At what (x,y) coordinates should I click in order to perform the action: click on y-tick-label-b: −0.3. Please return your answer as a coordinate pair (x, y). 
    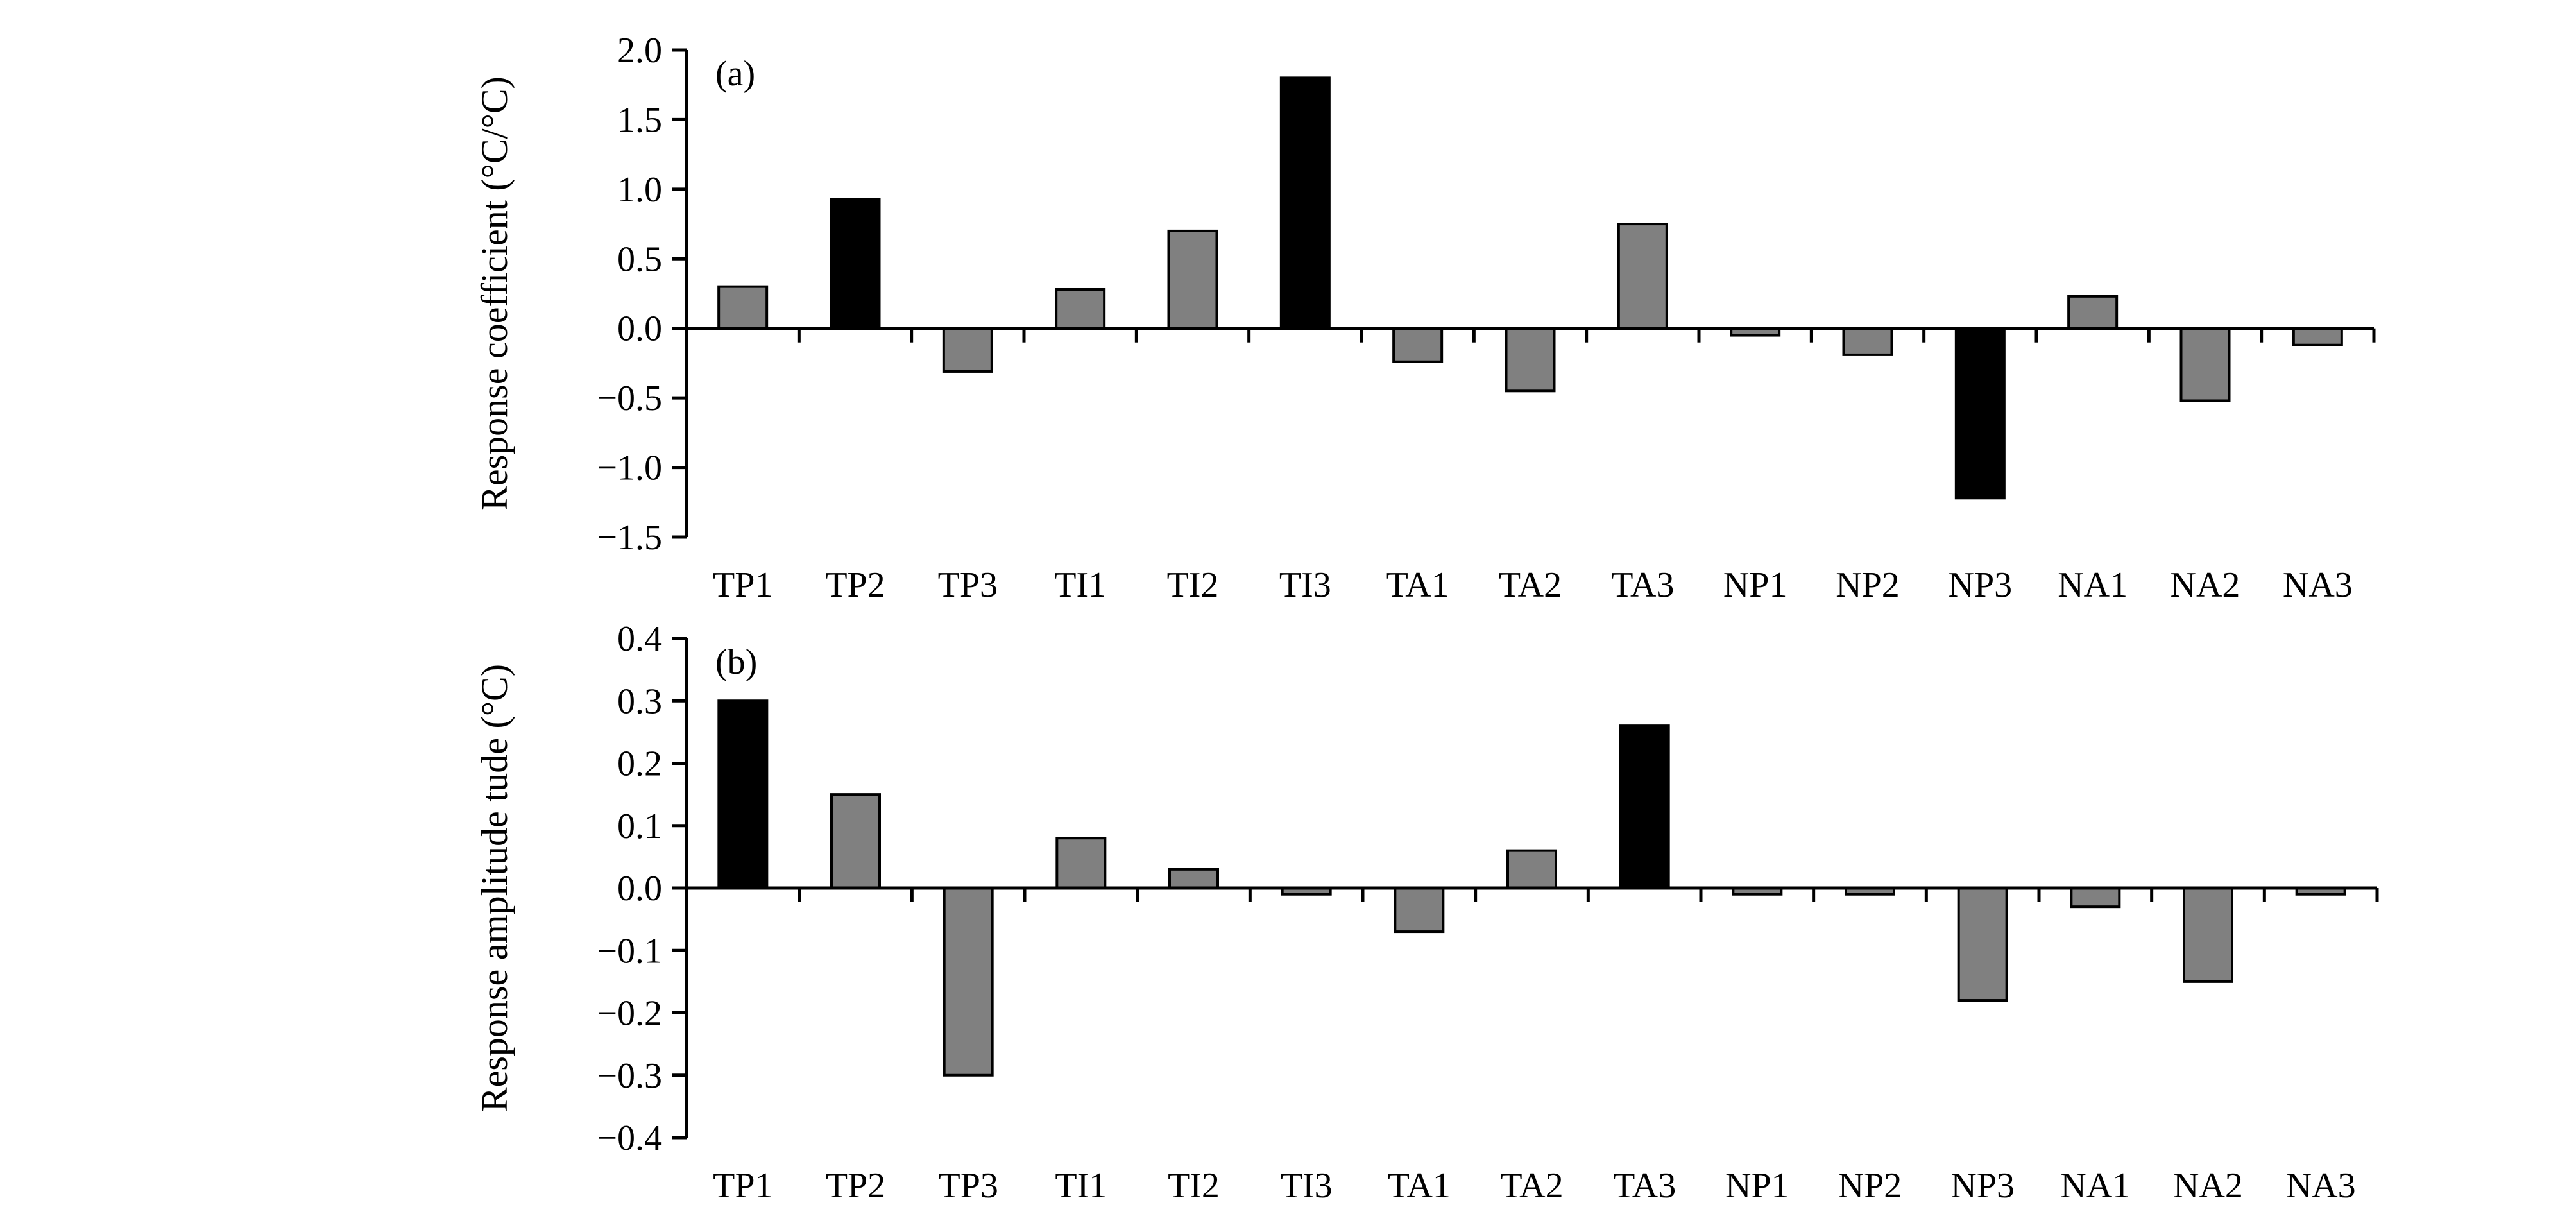
    Looking at the image, I should click on (629, 1076).